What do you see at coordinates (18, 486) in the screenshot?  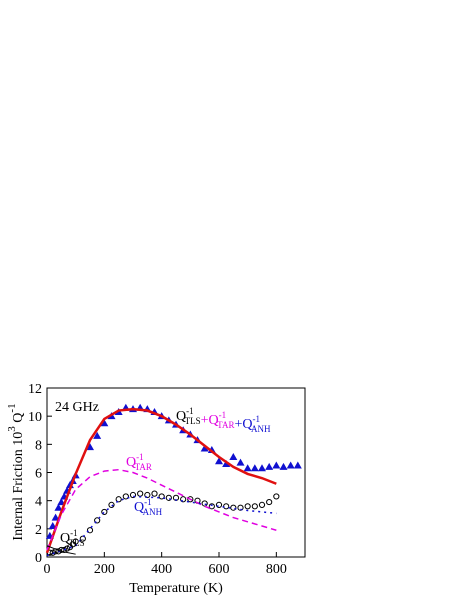 I see `y-label-text: Internal Friction 10` at bounding box center [18, 486].